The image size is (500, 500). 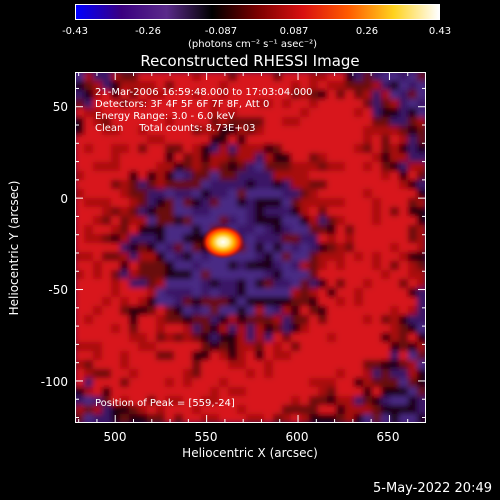 I want to click on colorbar-tick-label: 0.43, so click(x=440, y=31).